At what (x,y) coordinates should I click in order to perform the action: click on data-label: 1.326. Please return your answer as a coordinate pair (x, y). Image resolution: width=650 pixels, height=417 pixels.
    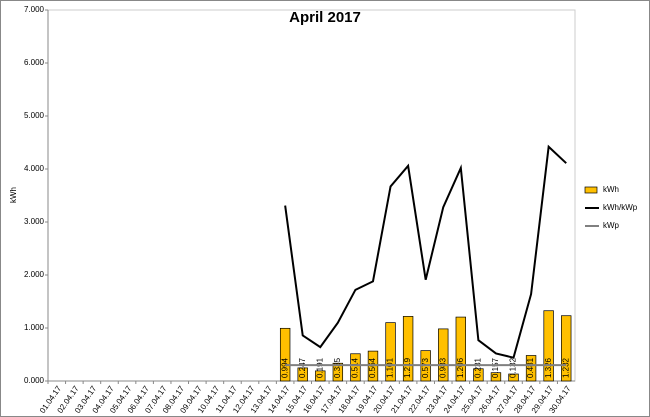
    Looking at the image, I should click on (548, 367).